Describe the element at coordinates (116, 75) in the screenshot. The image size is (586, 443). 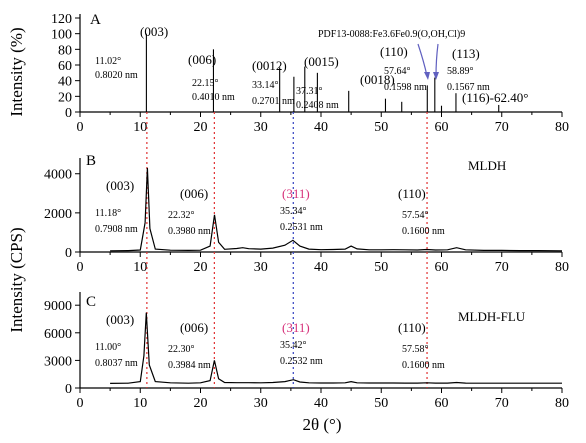
I see `peak-d-003: 0.8020 nm` at that location.